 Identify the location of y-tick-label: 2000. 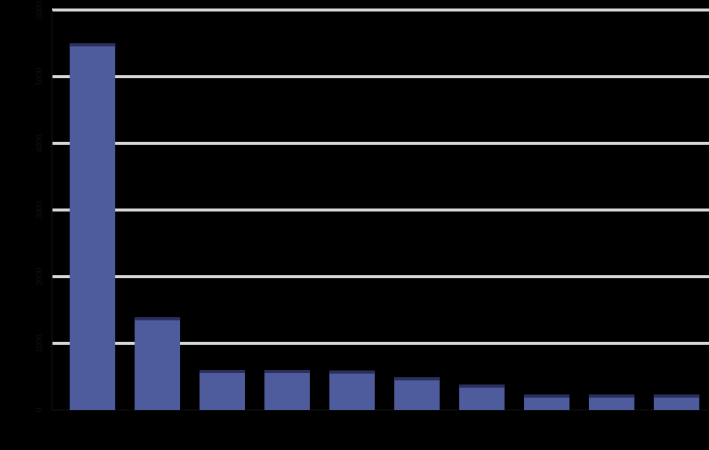
(39, 276).